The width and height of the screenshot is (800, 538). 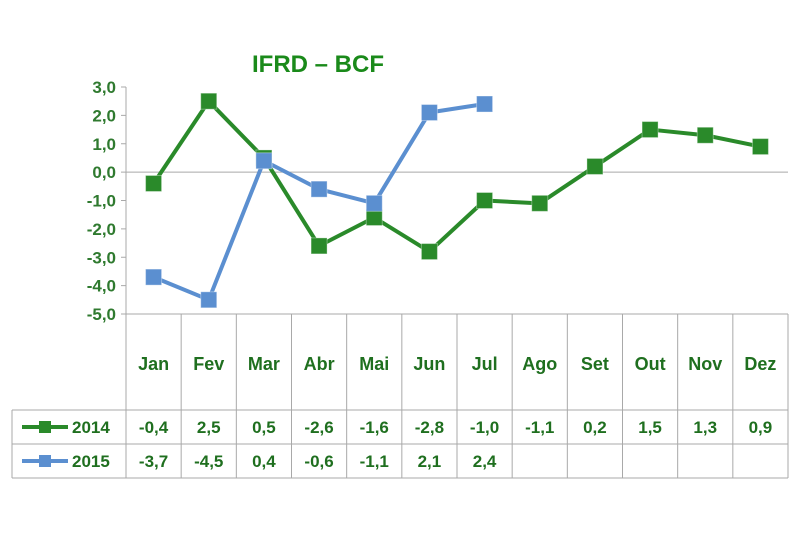 I want to click on category-label: Mar, so click(x=264, y=364).